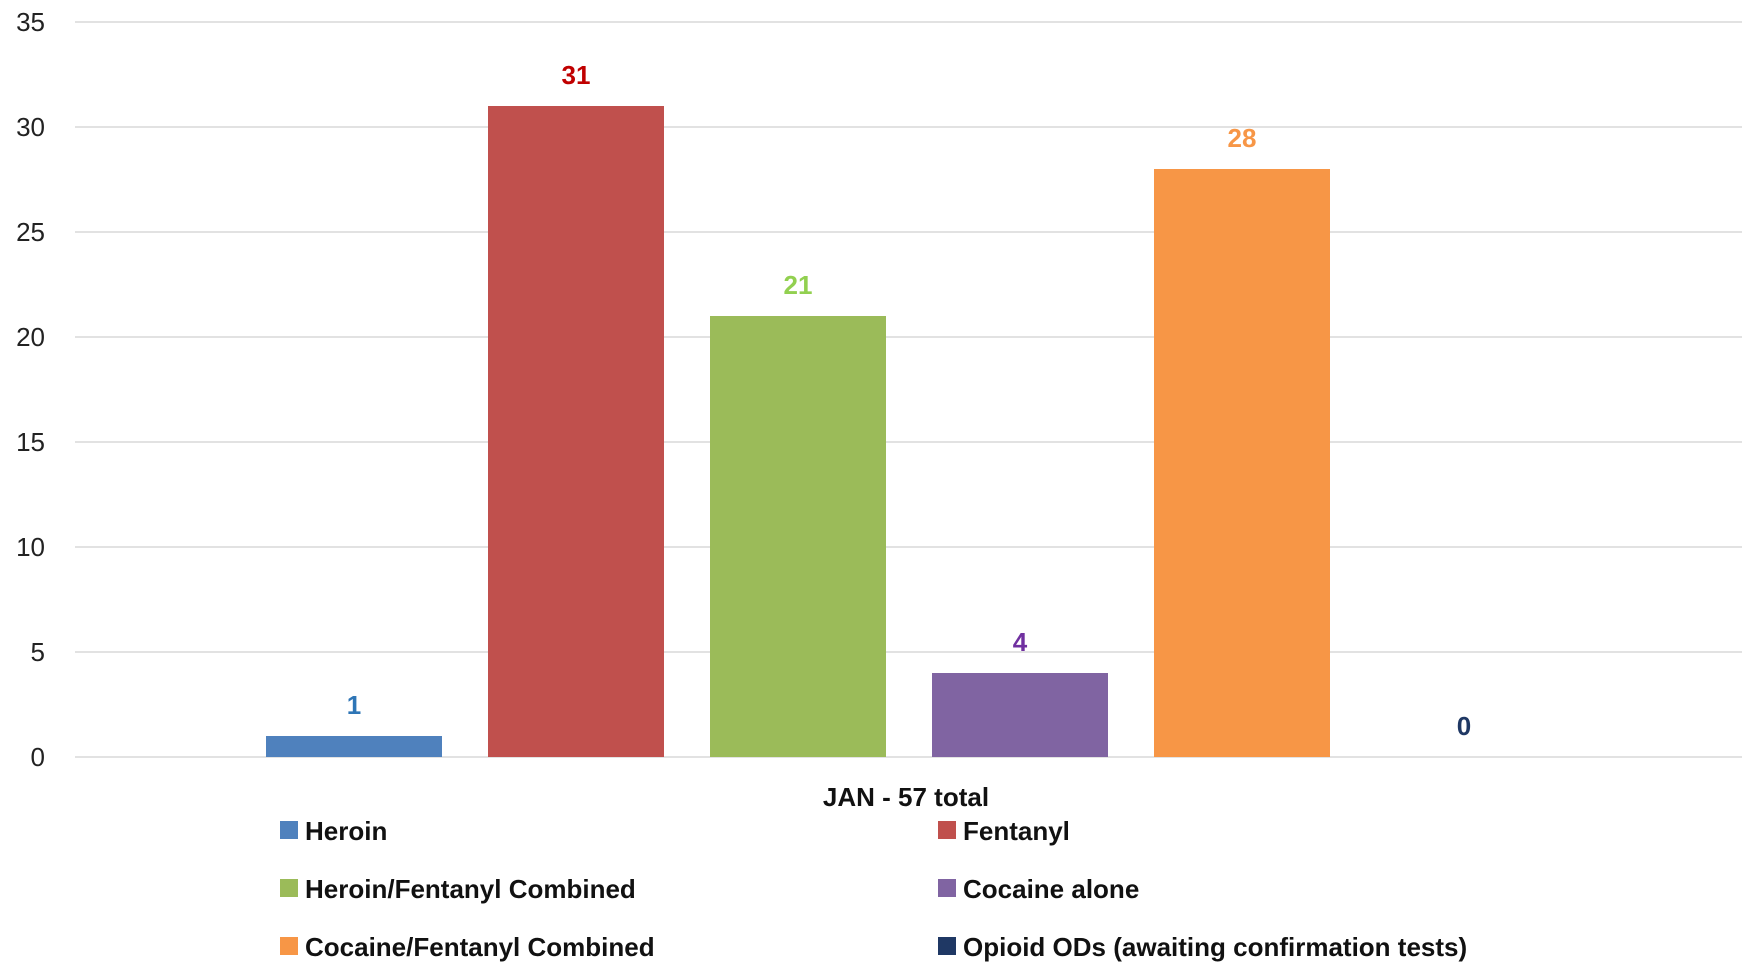  I want to click on legend-item: Opioid ODs (awaiting confirmation tests), so click(1202, 947).